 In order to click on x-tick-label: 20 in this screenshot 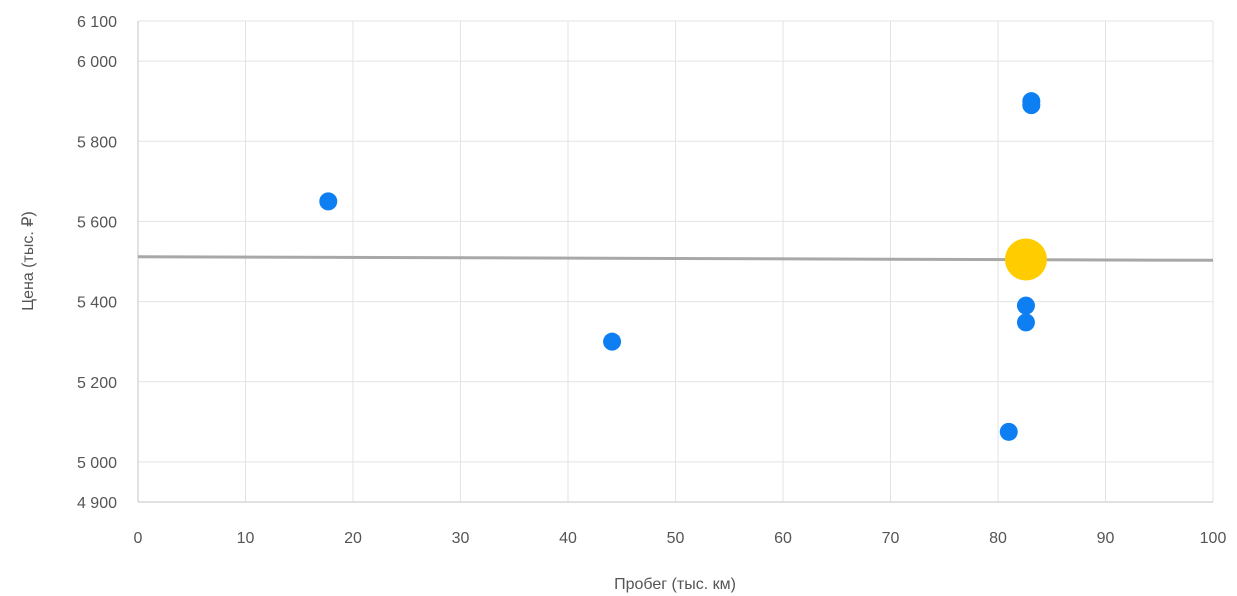, I will do `click(353, 538)`.